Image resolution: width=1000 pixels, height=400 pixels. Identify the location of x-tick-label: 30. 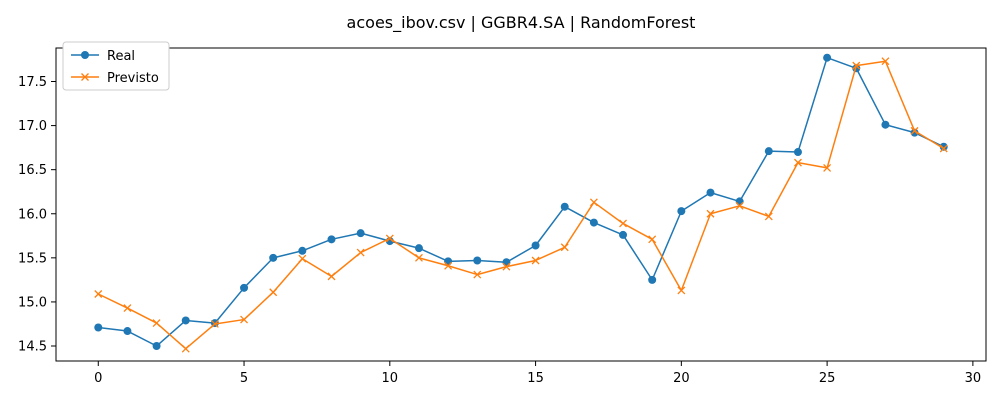
(973, 378).